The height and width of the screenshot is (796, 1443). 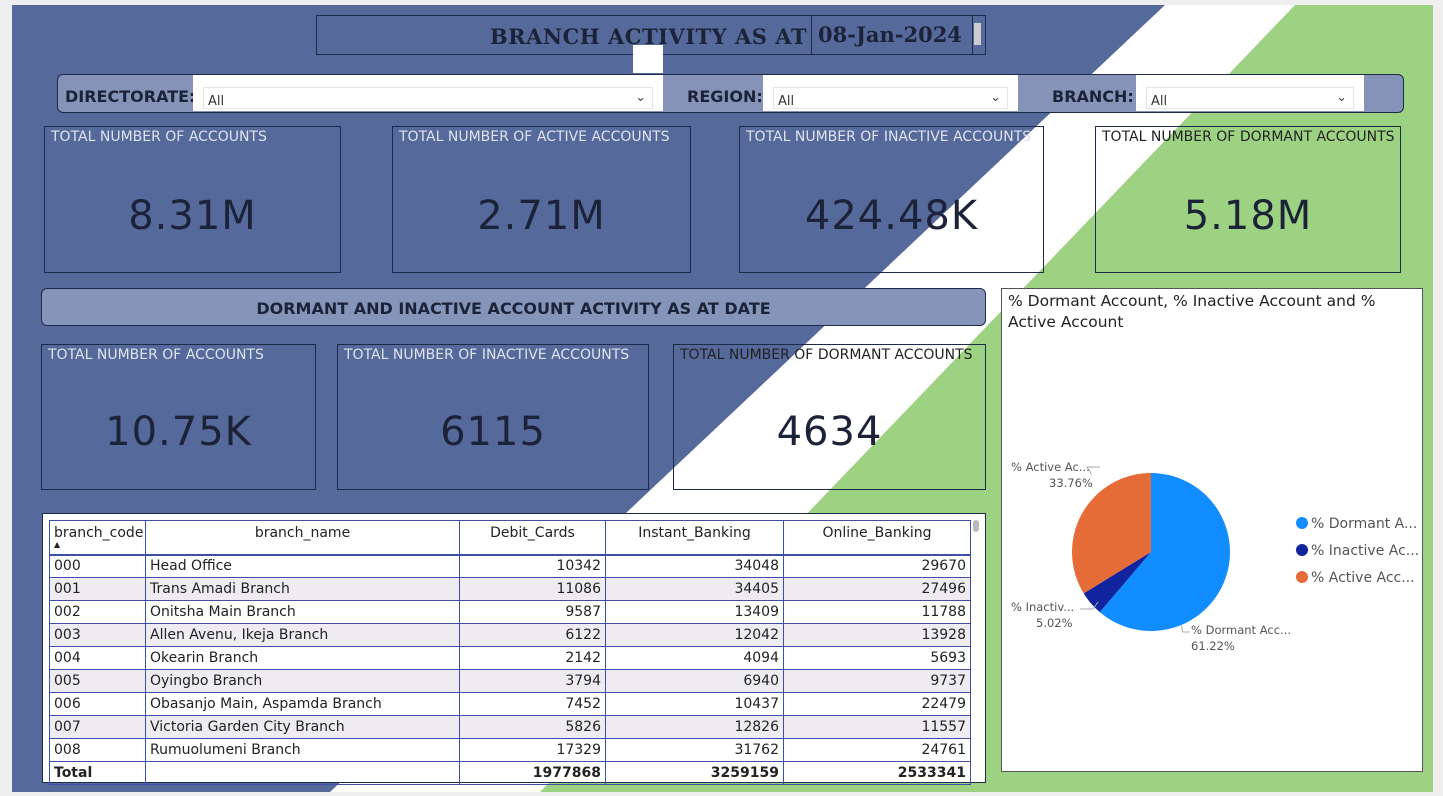 I want to click on table-cell: 000, so click(x=97, y=566).